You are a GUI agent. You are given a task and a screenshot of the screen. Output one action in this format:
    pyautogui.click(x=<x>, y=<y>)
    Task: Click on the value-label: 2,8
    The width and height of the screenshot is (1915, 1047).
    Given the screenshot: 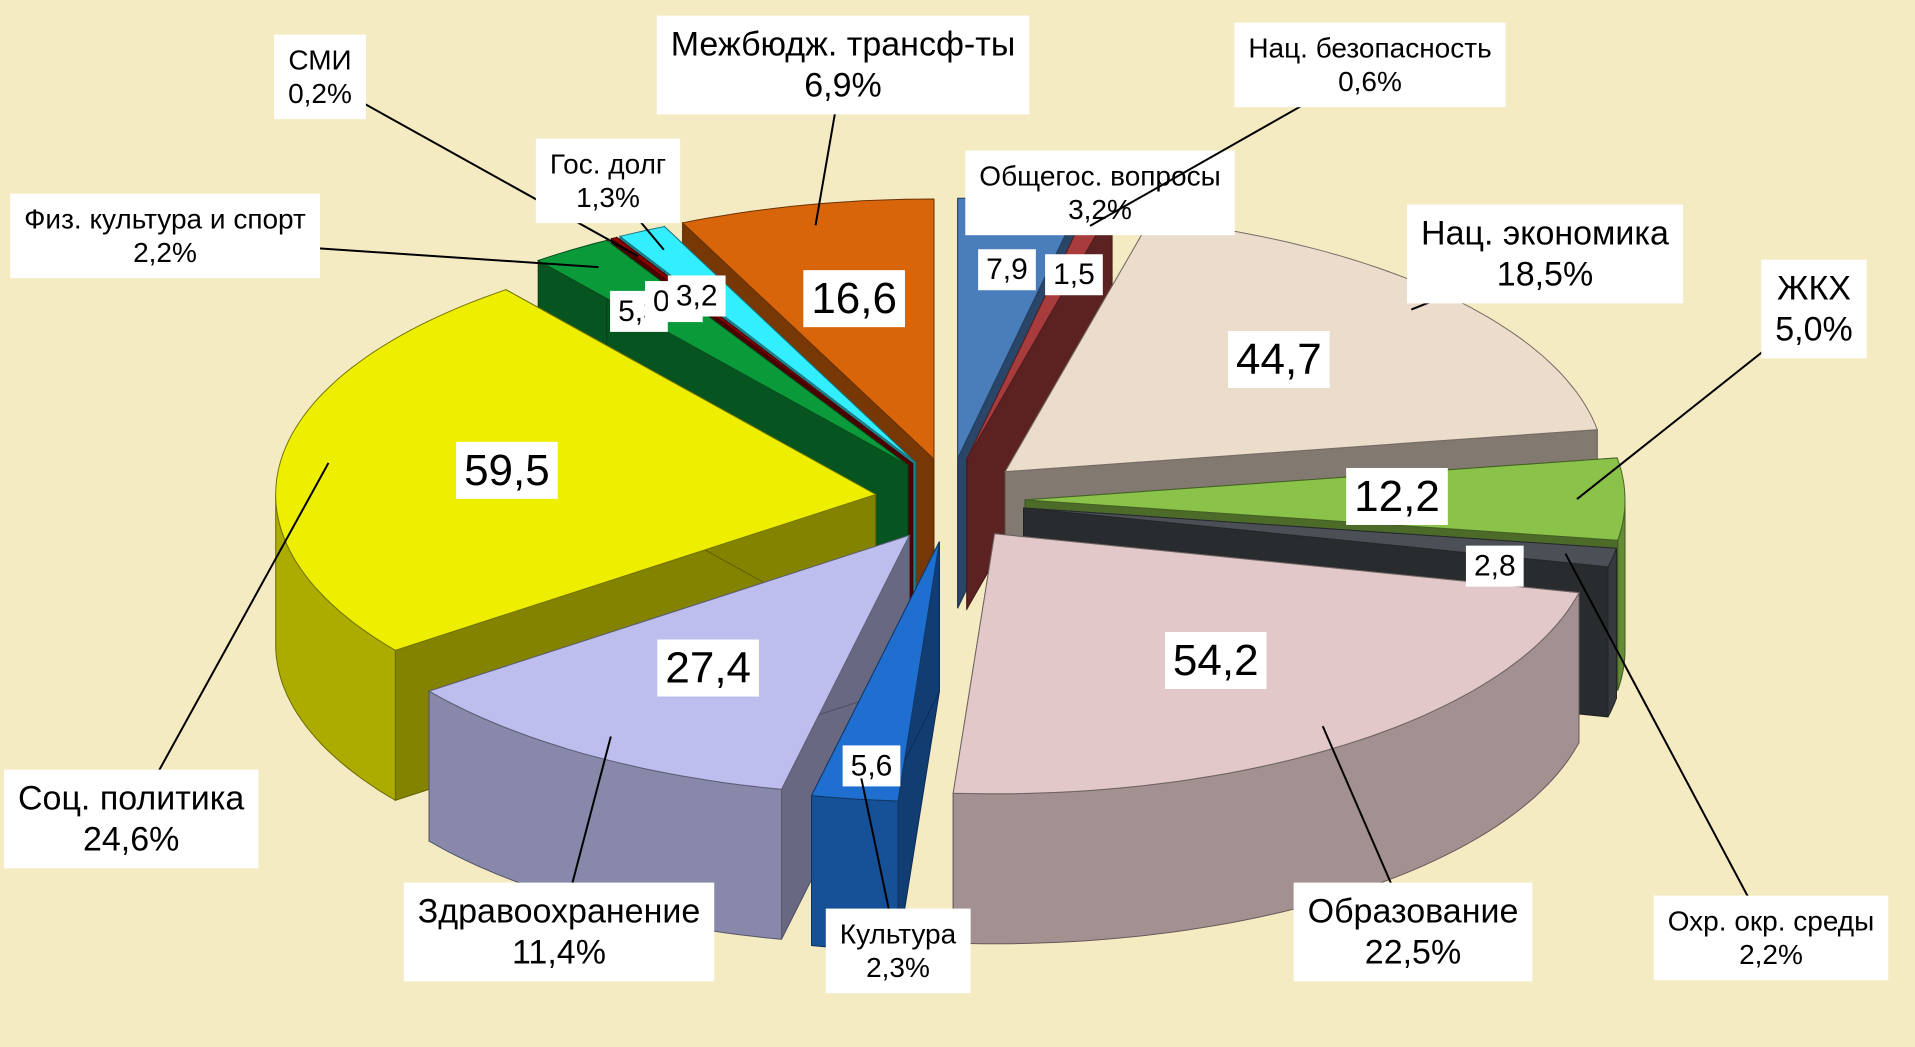 What is the action you would take?
    pyautogui.click(x=1495, y=566)
    